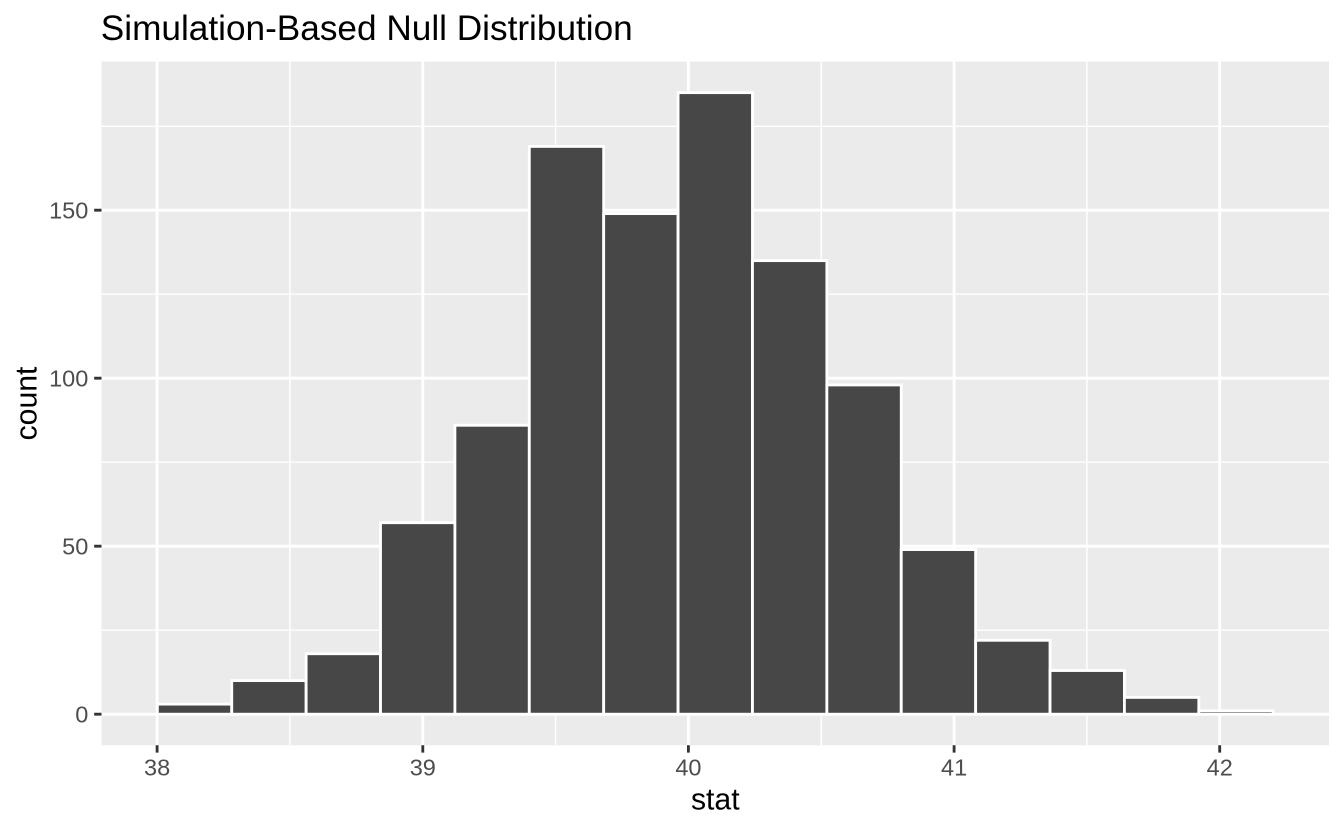 The image size is (1344, 830). I want to click on svg-text: 50, so click(75, 547).